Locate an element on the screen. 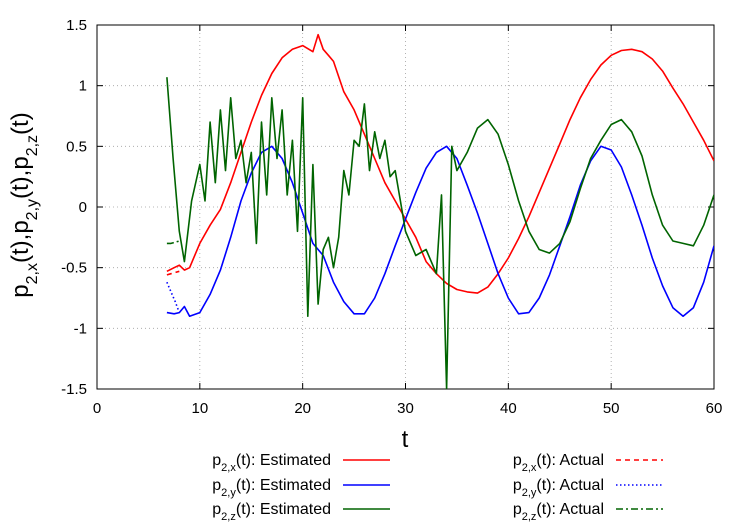 This screenshot has height=525, width=750. series-line-2y-actual is located at coordinates (173, 297).